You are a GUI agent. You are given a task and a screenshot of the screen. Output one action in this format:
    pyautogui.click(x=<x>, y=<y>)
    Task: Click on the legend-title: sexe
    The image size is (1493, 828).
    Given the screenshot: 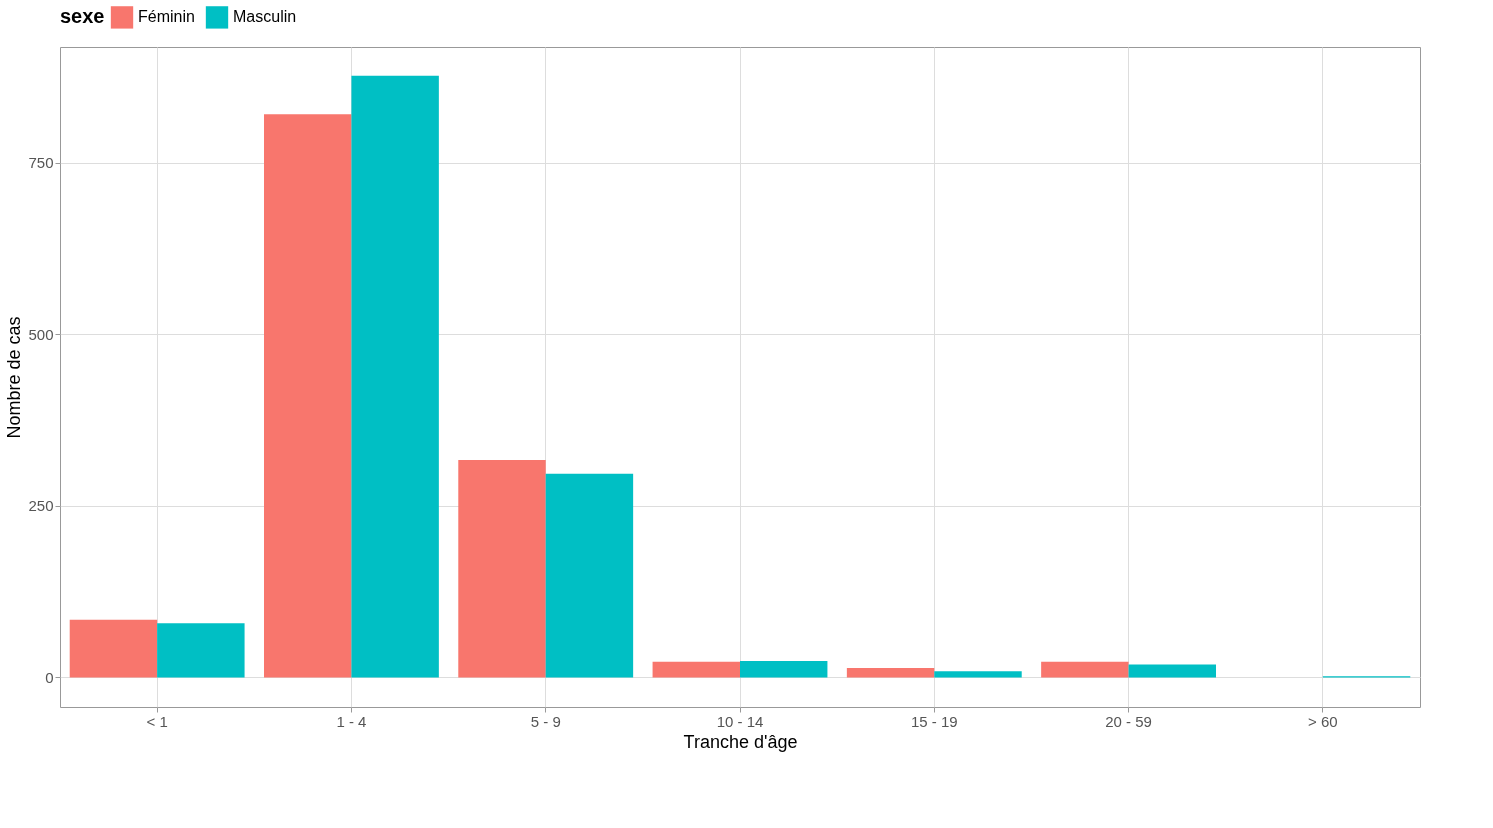 What is the action you would take?
    pyautogui.click(x=82, y=16)
    